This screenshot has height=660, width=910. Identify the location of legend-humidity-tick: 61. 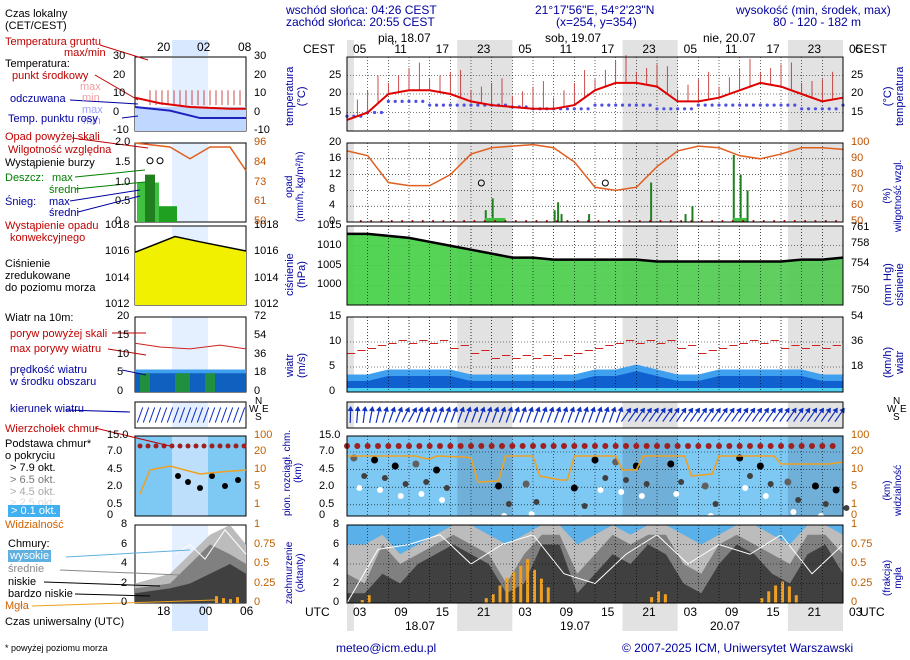
(260, 201).